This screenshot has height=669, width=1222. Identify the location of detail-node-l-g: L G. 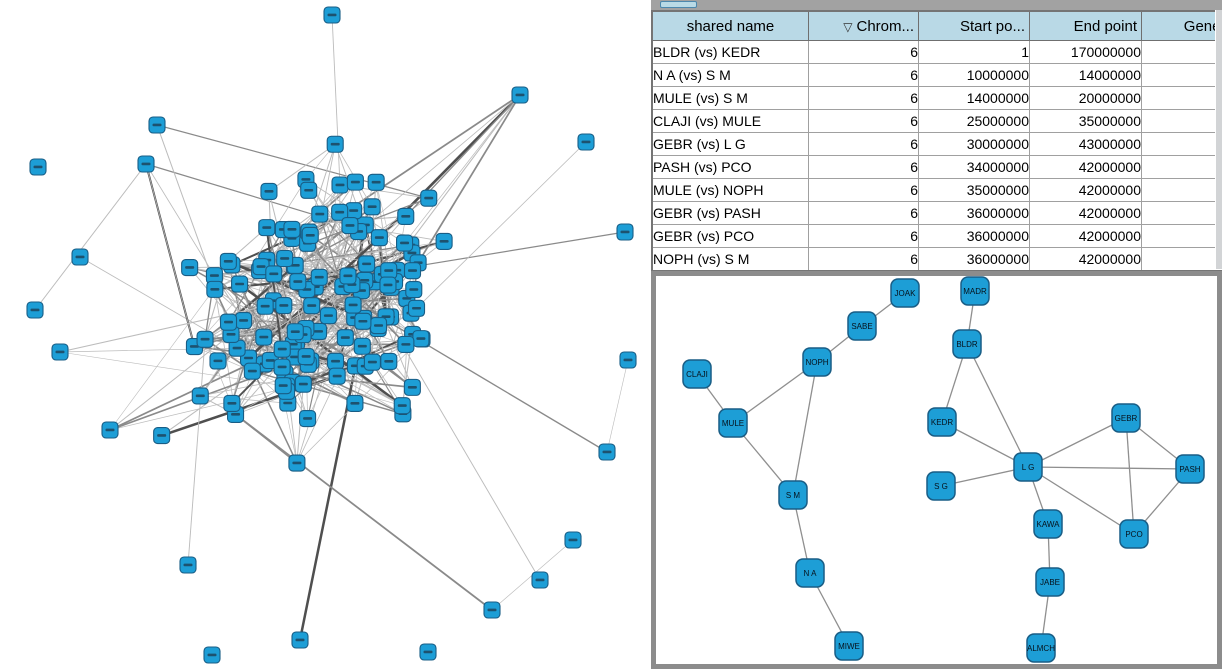
(1028, 467).